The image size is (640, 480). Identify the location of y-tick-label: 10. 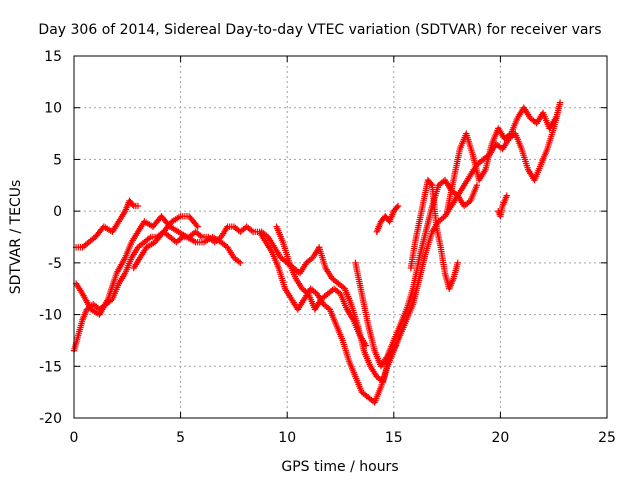
(53, 109).